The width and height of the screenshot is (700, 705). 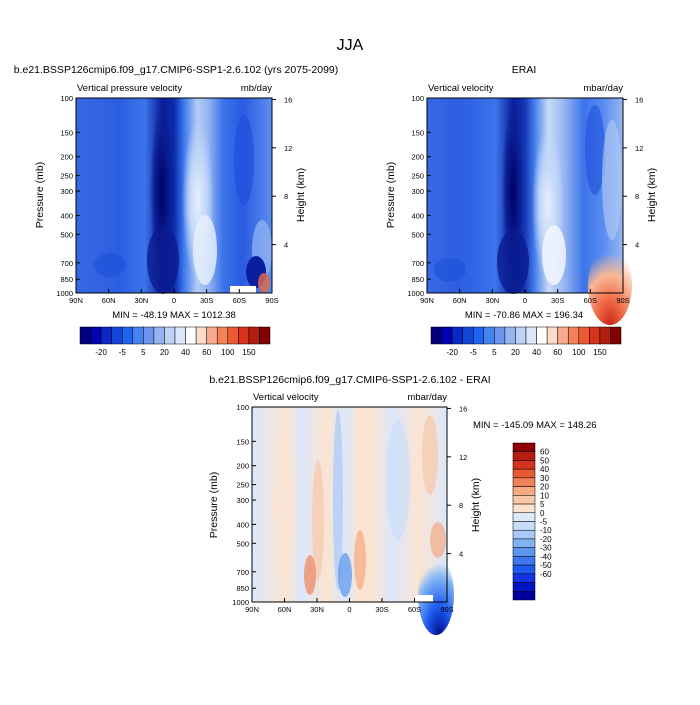 What do you see at coordinates (174, 300) in the screenshot?
I see `latitude-tick-label: 0` at bounding box center [174, 300].